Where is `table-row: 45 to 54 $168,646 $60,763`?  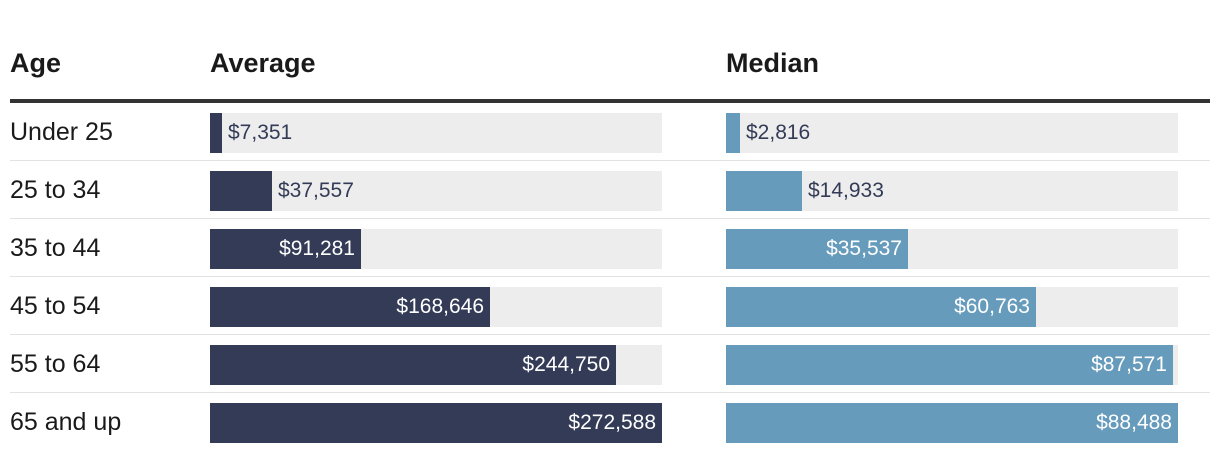 table-row: 45 to 54 $168,646 $60,763 is located at coordinates (610, 306).